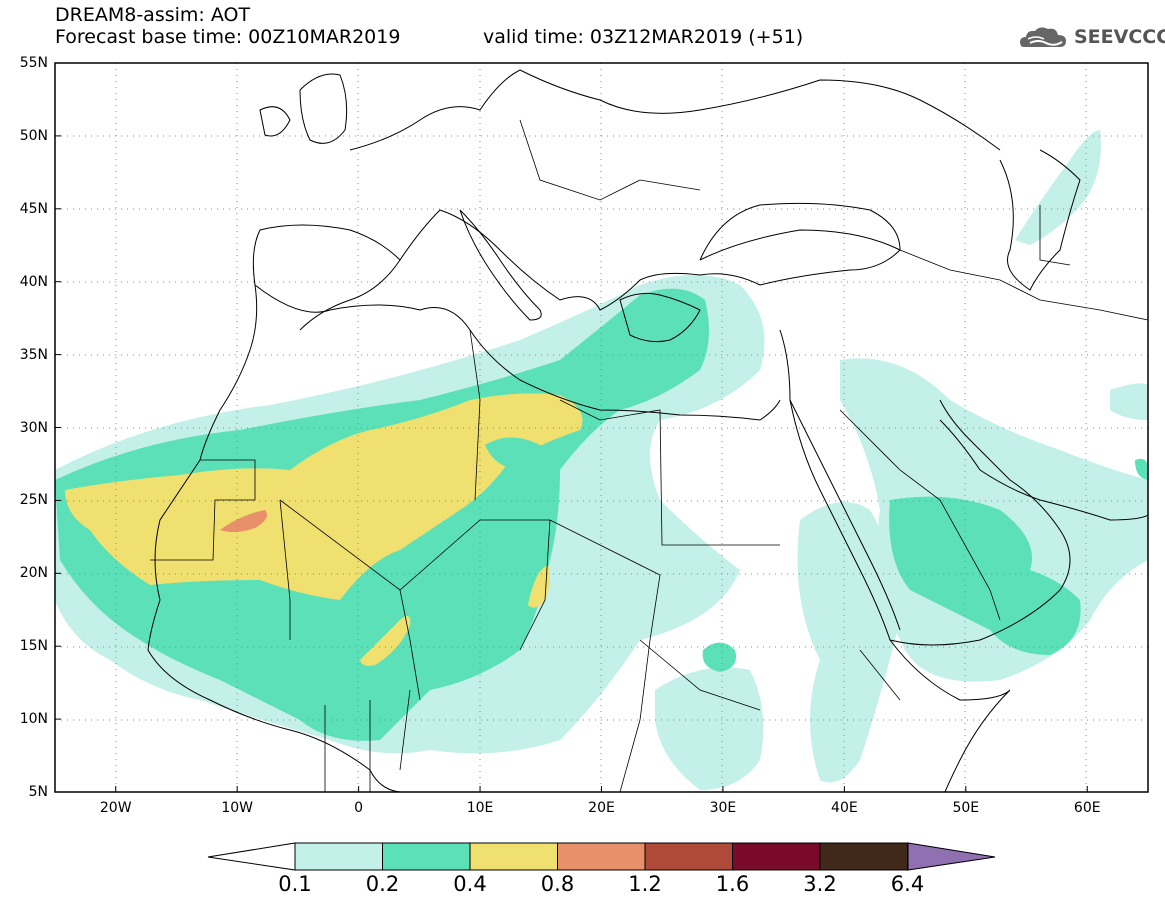  Describe the element at coordinates (601, 808) in the screenshot. I see `lon-label: 20E` at that location.